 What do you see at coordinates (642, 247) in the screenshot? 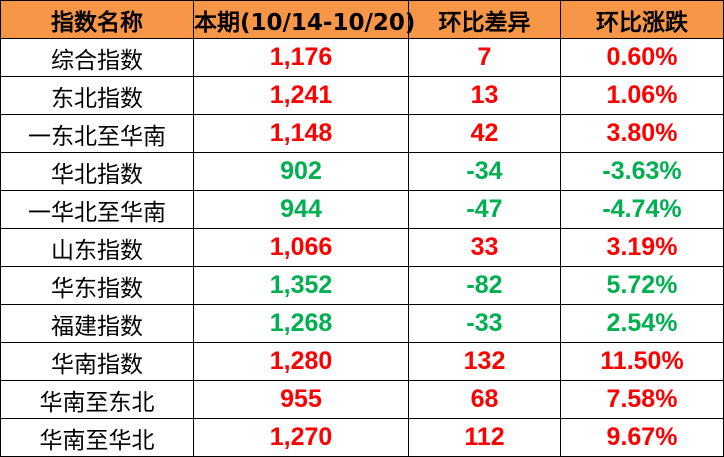
I see `pct-cell: 3.19%` at bounding box center [642, 247].